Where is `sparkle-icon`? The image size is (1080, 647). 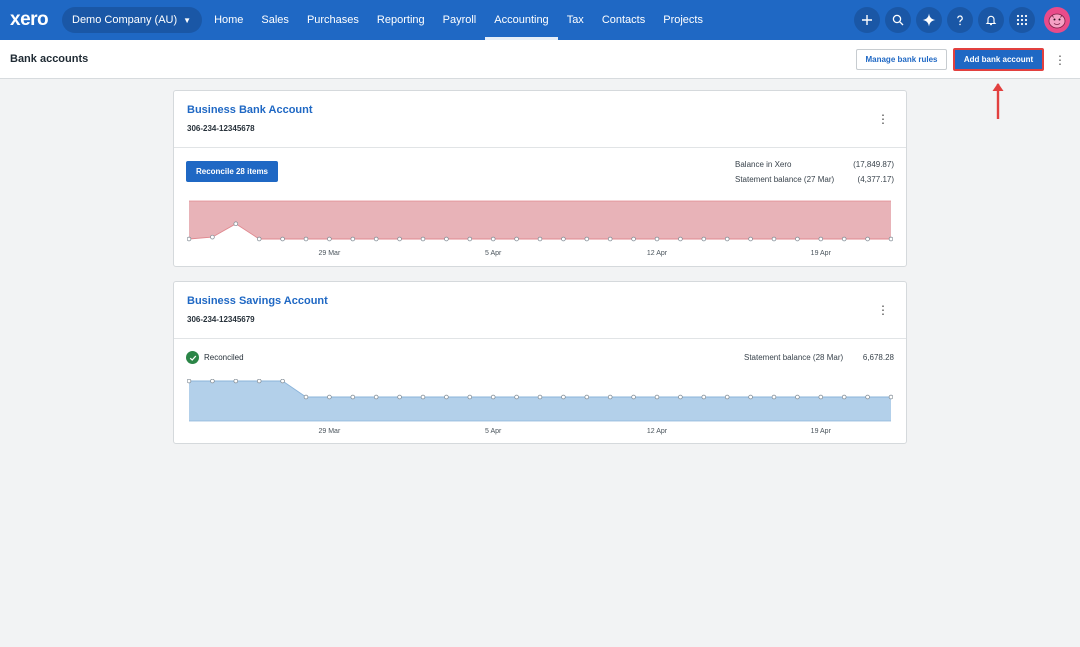 sparkle-icon is located at coordinates (929, 20).